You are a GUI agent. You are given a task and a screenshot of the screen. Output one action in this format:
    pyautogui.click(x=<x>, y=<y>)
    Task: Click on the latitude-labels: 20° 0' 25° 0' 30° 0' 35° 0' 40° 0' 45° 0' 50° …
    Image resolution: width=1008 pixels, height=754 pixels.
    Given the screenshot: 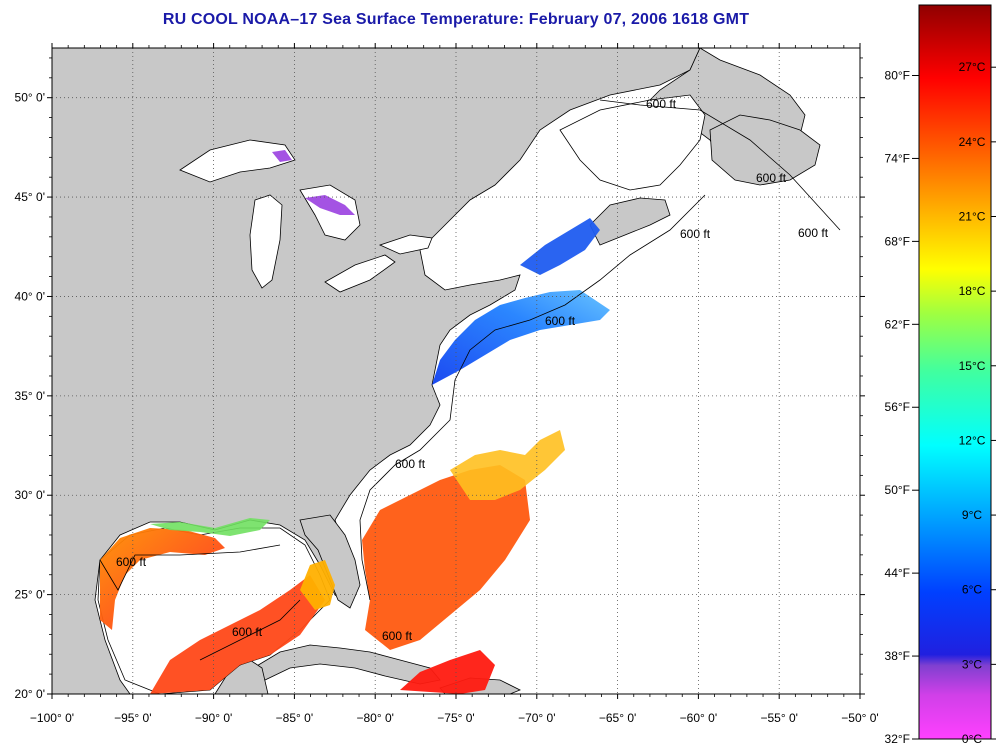 What is the action you would take?
    pyautogui.click(x=30, y=396)
    